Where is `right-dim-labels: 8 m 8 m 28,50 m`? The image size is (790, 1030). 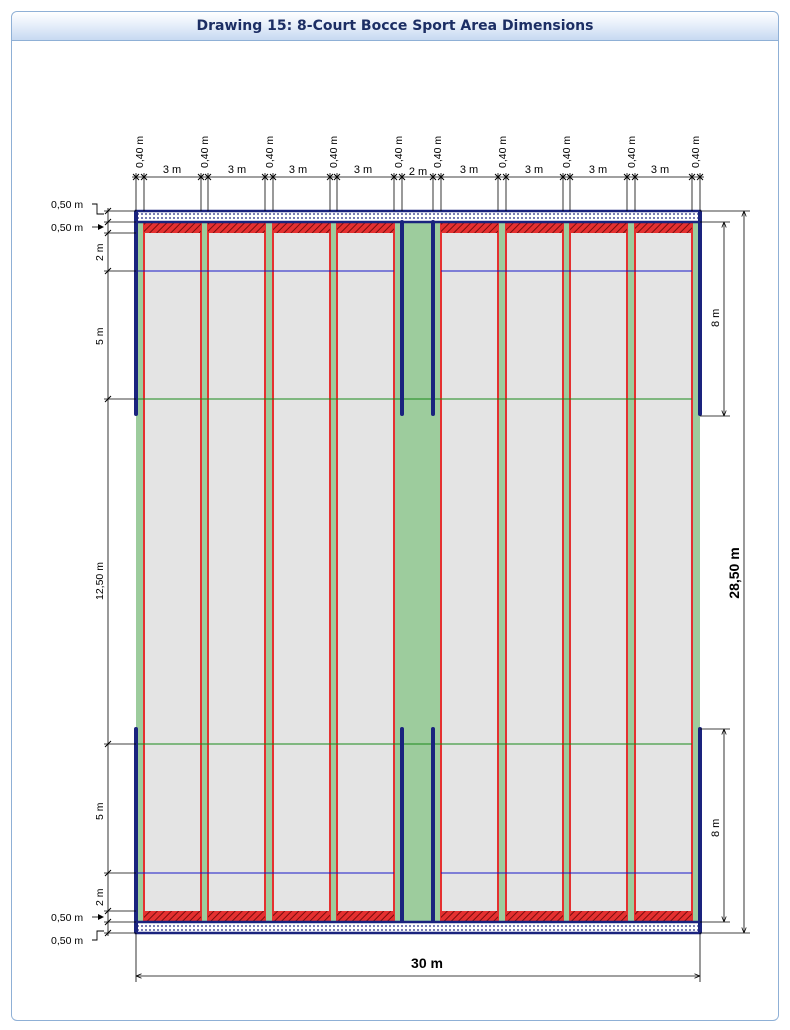 right-dim-labels: 8 m 8 m 28,50 m is located at coordinates (726, 573).